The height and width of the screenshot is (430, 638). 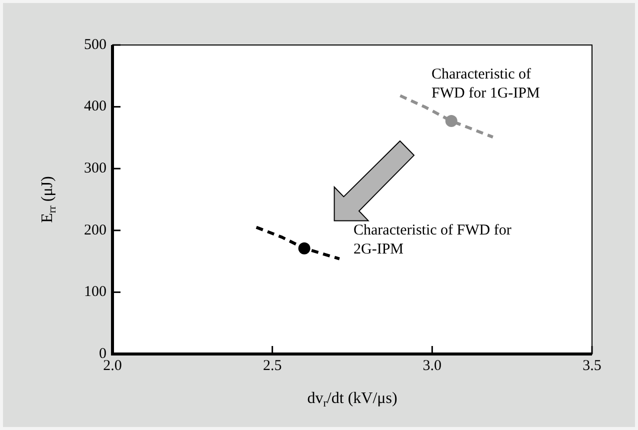 What do you see at coordinates (112, 366) in the screenshot?
I see `x-tick-label: 2.0` at bounding box center [112, 366].